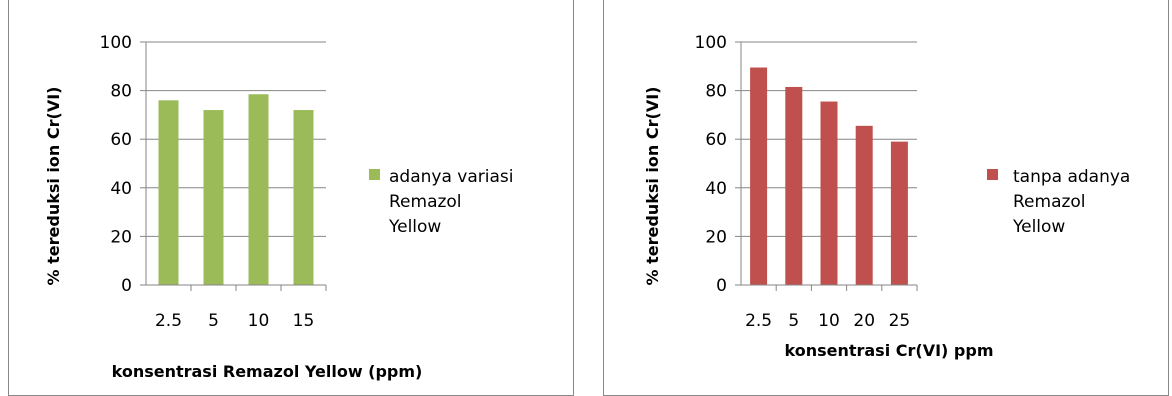 This screenshot has height=396, width=1172. Describe the element at coordinates (168, 321) in the screenshot. I see `left-xtick-label: 2.5` at that location.